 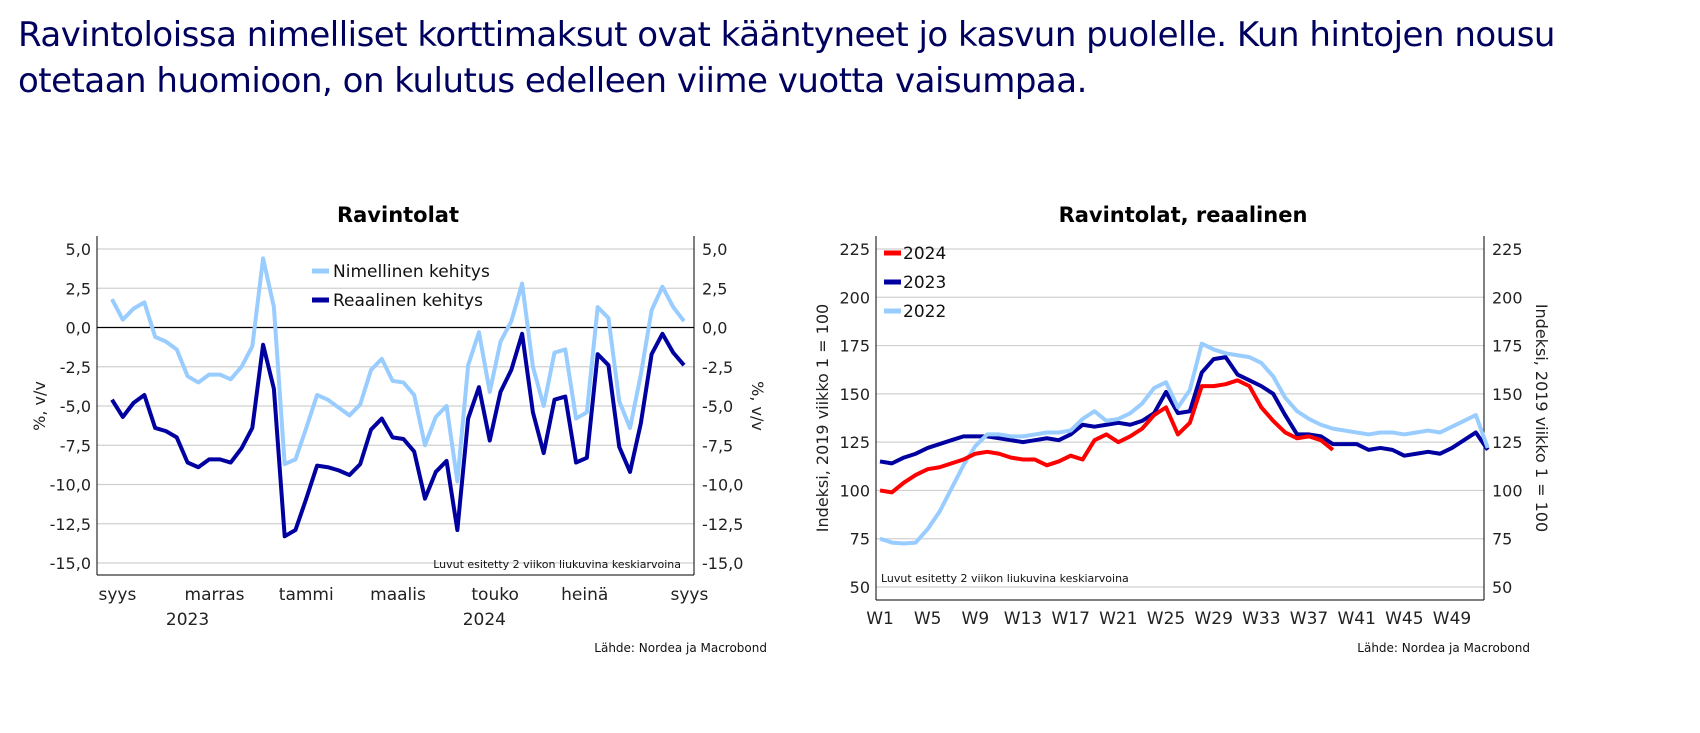 What do you see at coordinates (714, 249) in the screenshot?
I see `y-tick-label-right: 5,0` at bounding box center [714, 249].